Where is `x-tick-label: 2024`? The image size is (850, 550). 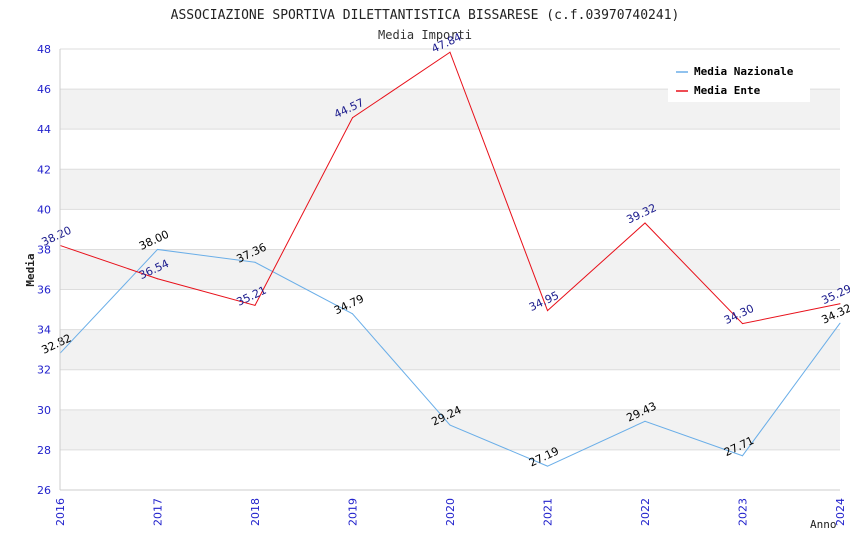 x-tick-label: 2024 is located at coordinates (840, 512).